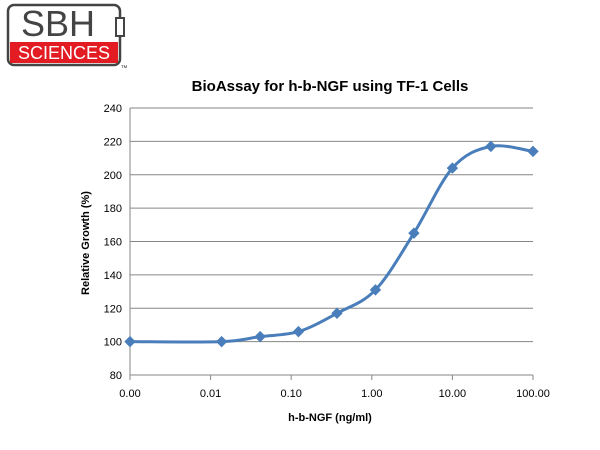 The image size is (600, 450). What do you see at coordinates (113, 276) in the screenshot?
I see `y-tick-label: 140` at bounding box center [113, 276].